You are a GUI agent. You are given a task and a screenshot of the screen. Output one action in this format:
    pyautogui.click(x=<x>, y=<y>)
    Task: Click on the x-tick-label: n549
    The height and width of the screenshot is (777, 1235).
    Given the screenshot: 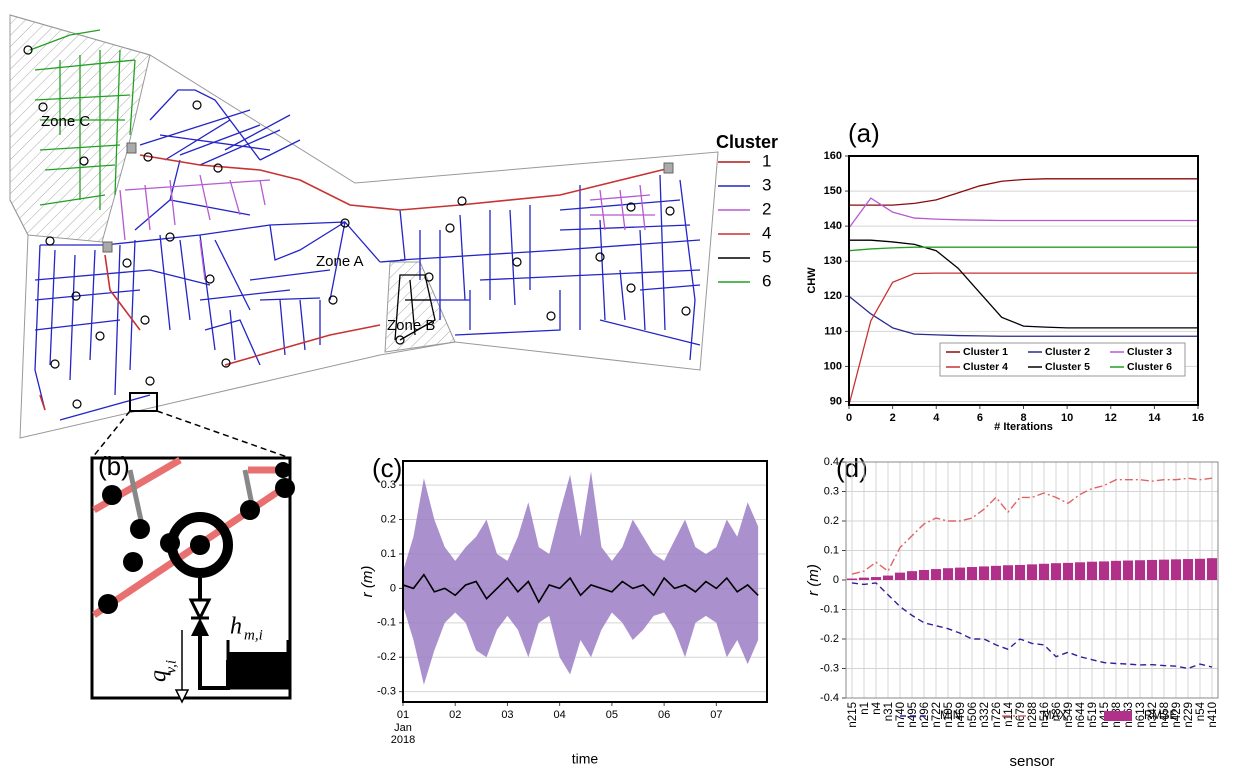 What is the action you would take?
    pyautogui.click(x=1069, y=715)
    